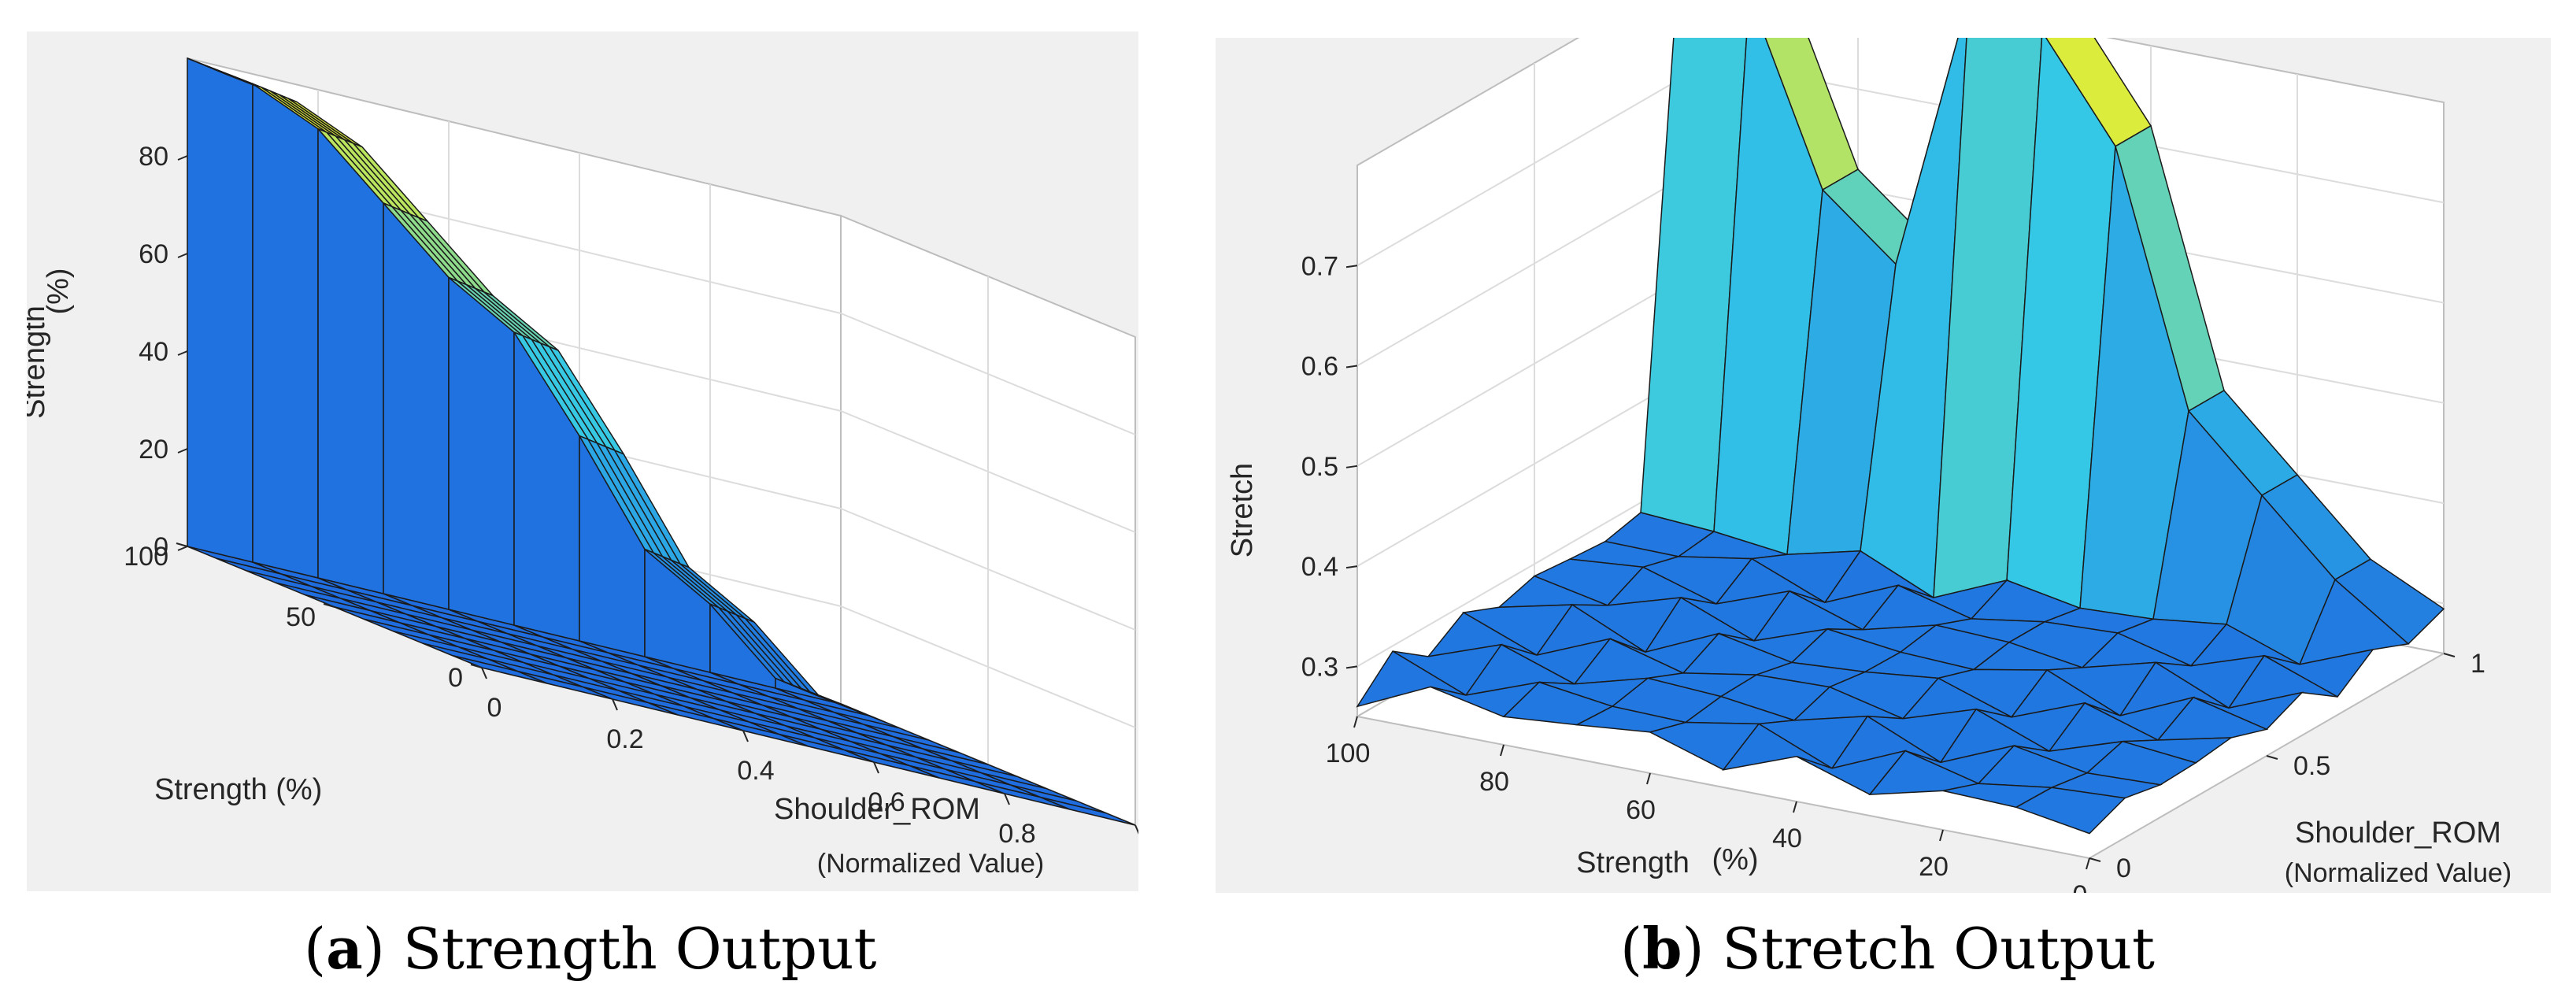 The height and width of the screenshot is (1007, 2576). What do you see at coordinates (58, 291) in the screenshot?
I see `chart-a-z-unit-label: (%)` at bounding box center [58, 291].